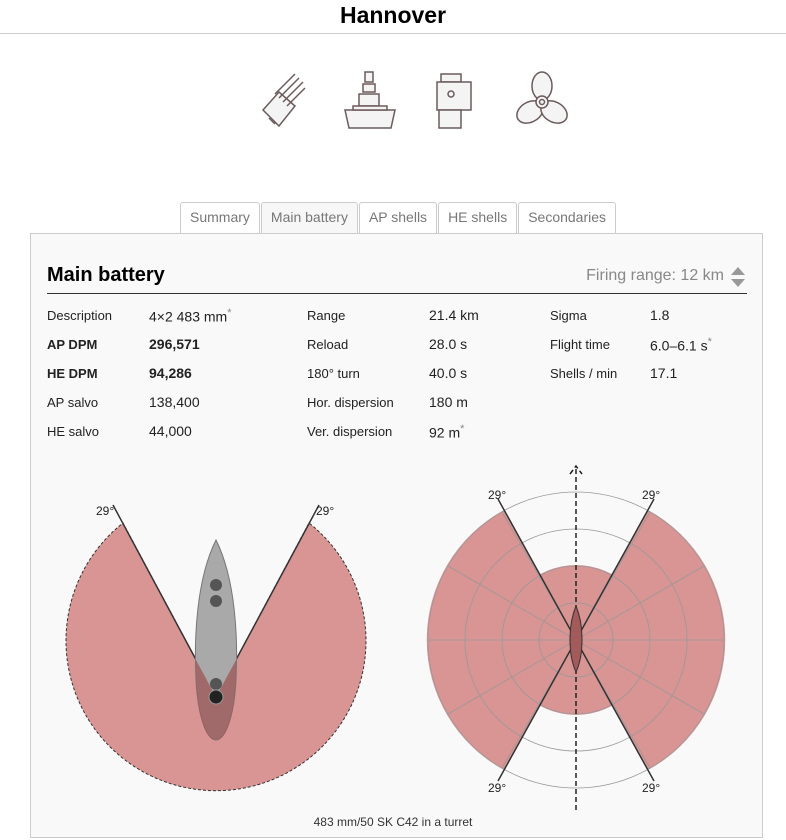 Image resolution: width=786 pixels, height=840 pixels. I want to click on stat-value-text: 138,400, so click(174, 402).